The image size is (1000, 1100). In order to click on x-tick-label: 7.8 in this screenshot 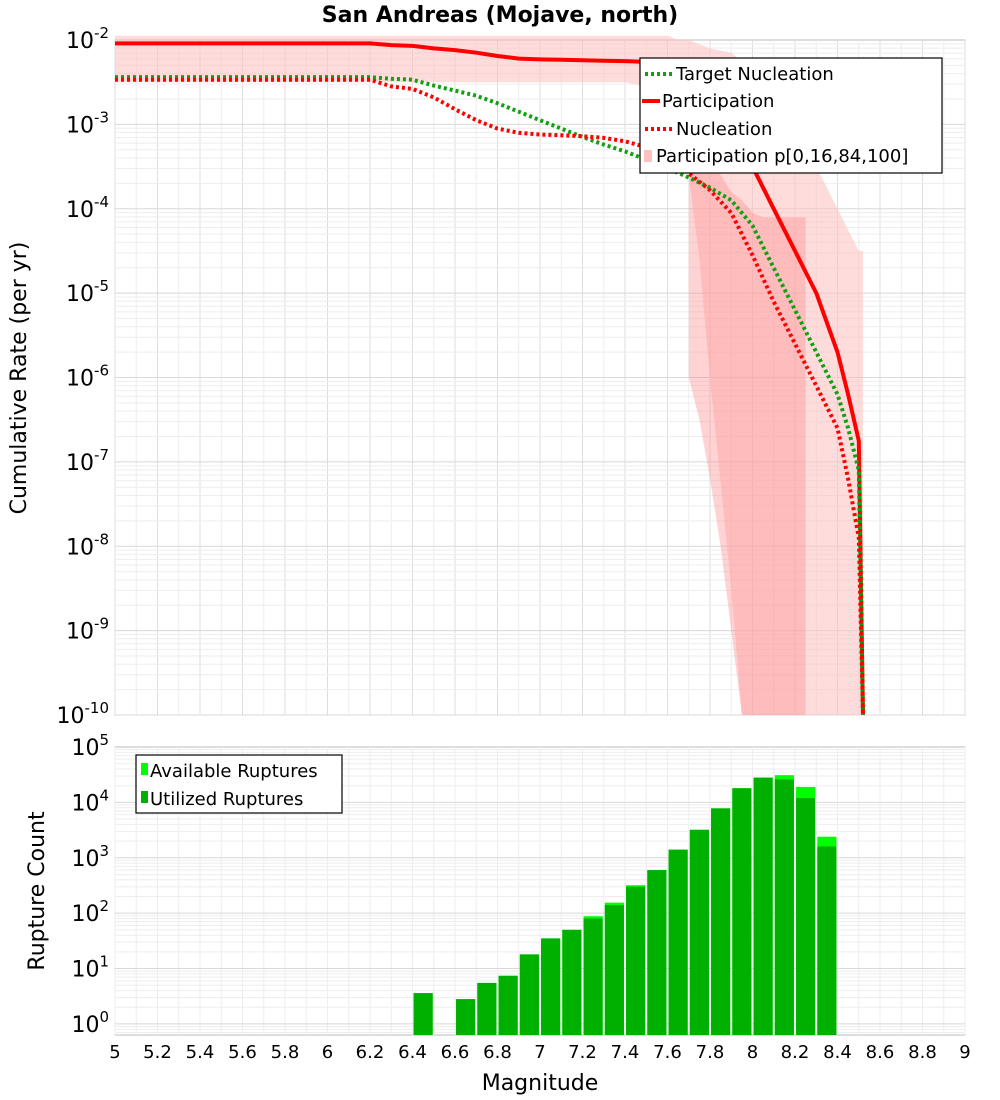, I will do `click(710, 1052)`.